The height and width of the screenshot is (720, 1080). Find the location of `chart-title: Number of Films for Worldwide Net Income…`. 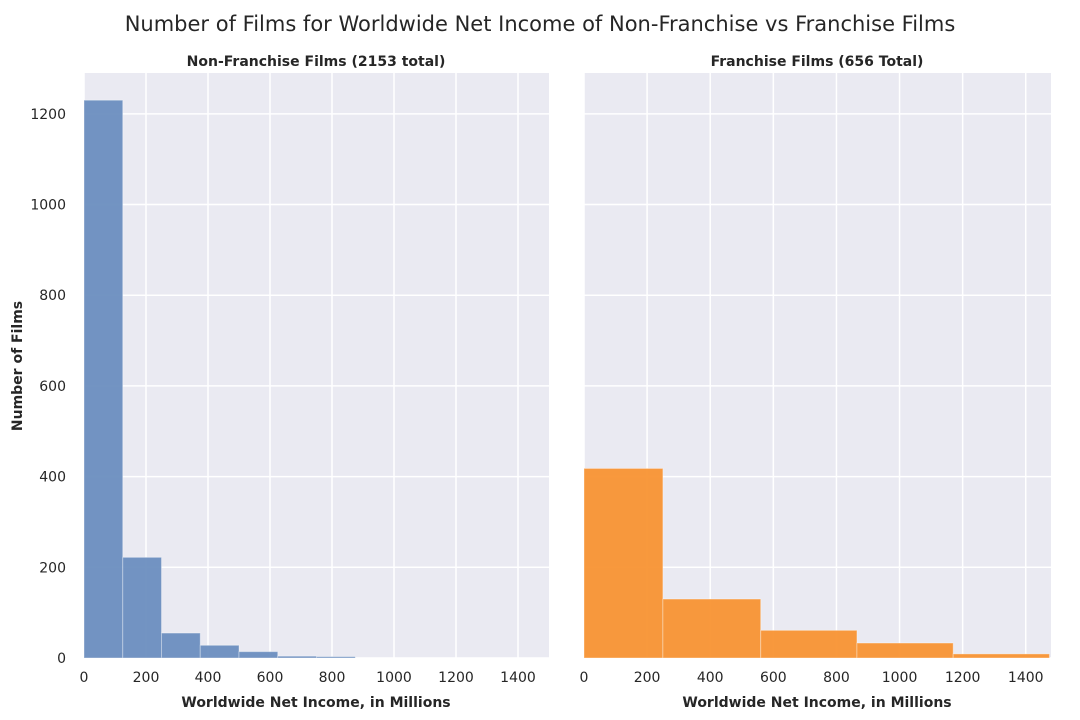

chart-title: Number of Films for Worldwide Net Income… is located at coordinates (540, 24).